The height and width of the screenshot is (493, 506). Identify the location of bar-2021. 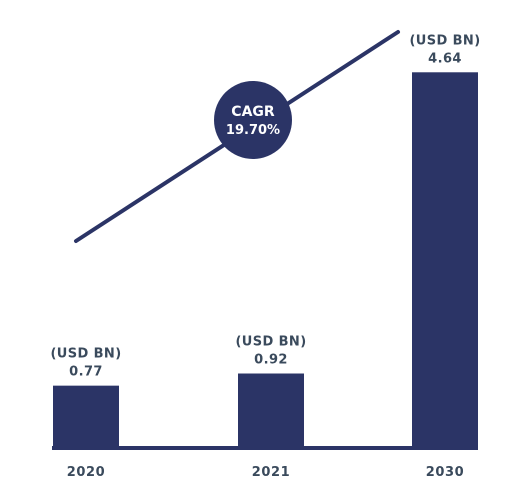
(271, 410).